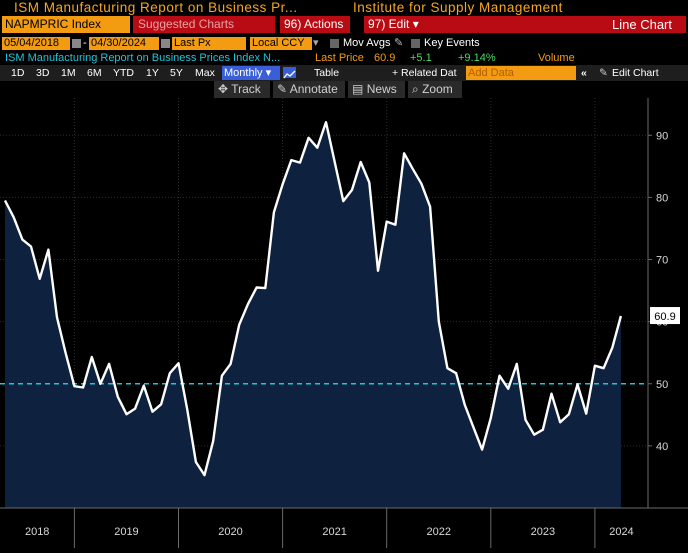  I want to click on mov-avgs-checkbox, so click(334, 43).